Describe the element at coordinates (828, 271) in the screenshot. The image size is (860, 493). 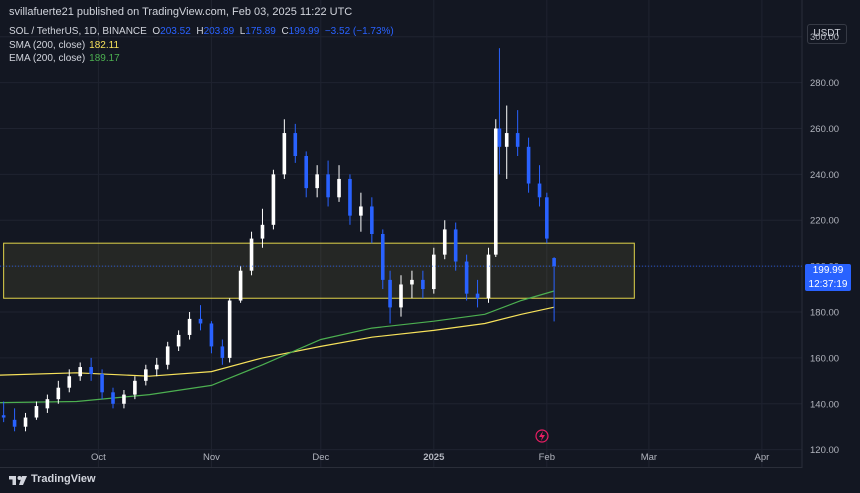
I see `last-price-tag: 199.99` at that location.